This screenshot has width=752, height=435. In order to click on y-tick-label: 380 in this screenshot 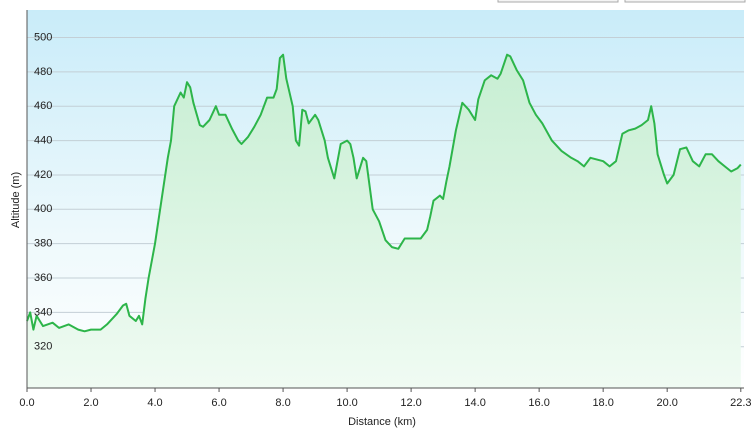, I will do `click(43, 244)`.